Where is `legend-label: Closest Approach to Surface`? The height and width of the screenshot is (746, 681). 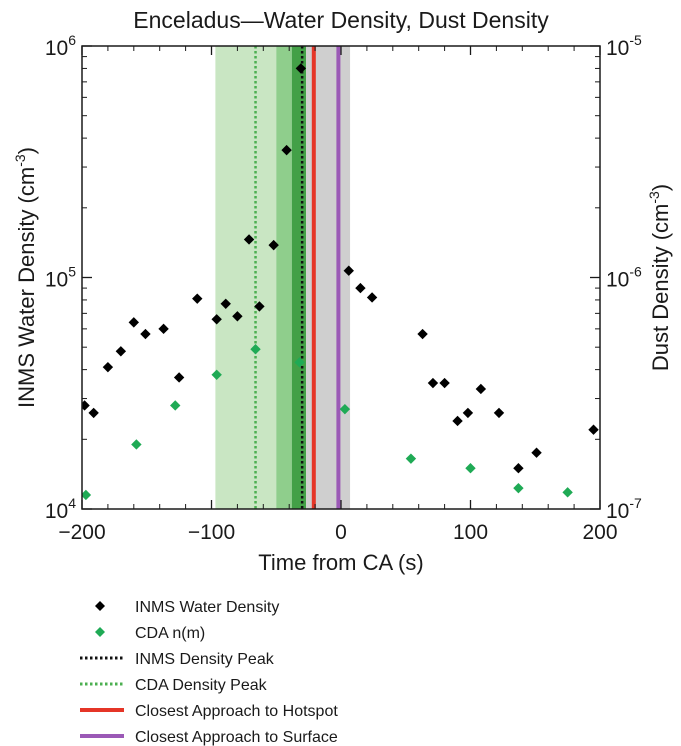 legend-label: Closest Approach to Surface is located at coordinates (236, 737).